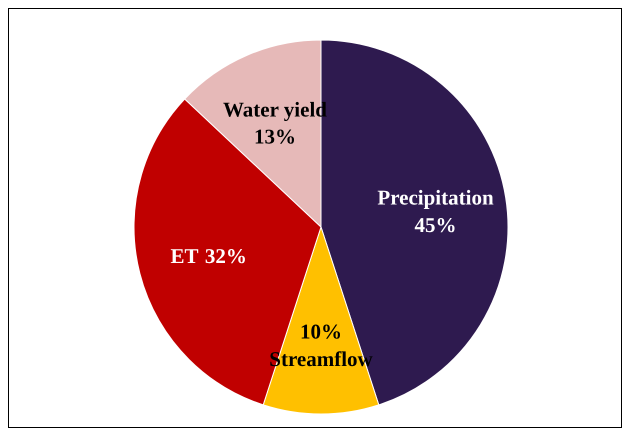 This screenshot has width=628, height=428. I want to click on data-label: 13%, so click(275, 136).